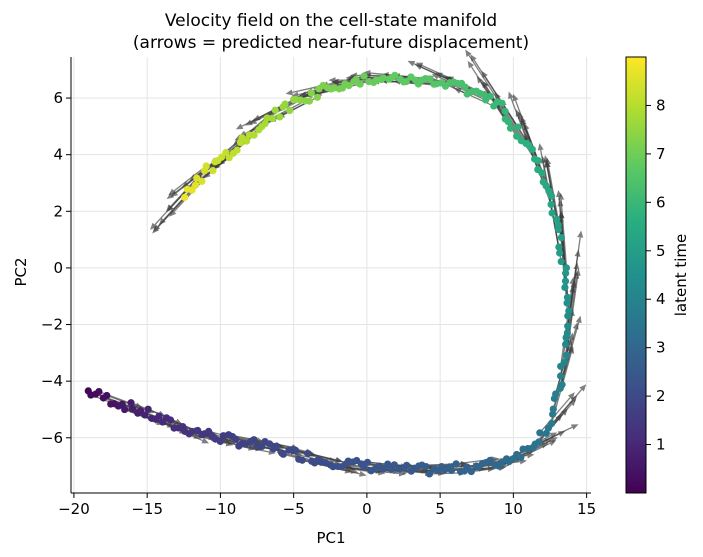 Image resolution: width=703 pixels, height=557 pixels. I want to click on y-tick-label: −6, so click(52, 438).